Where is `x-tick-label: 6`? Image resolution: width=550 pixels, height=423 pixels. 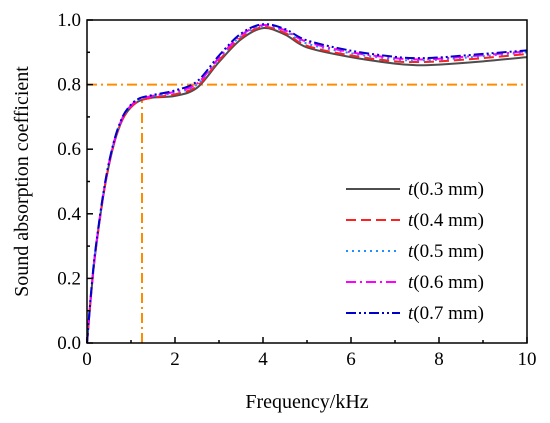 x-tick-label: 6 is located at coordinates (351, 359).